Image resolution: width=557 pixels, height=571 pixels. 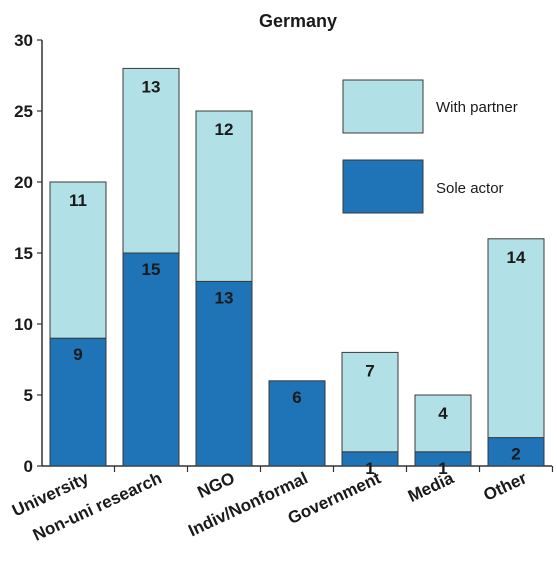 What do you see at coordinates (78, 200) in the screenshot?
I see `data-label-with-partner: 11` at bounding box center [78, 200].